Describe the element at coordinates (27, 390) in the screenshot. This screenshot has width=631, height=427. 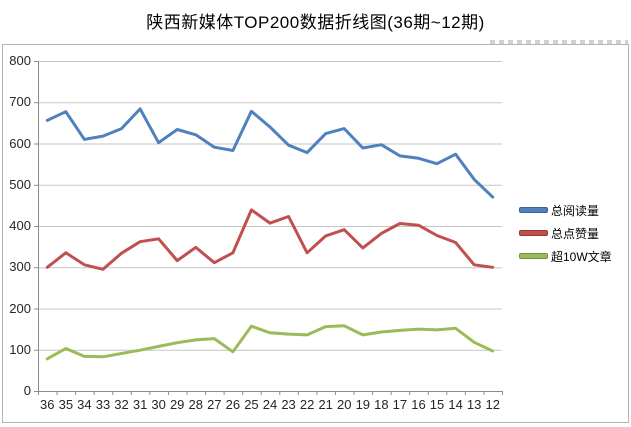
I see `y-tick-label: 0` at that location.